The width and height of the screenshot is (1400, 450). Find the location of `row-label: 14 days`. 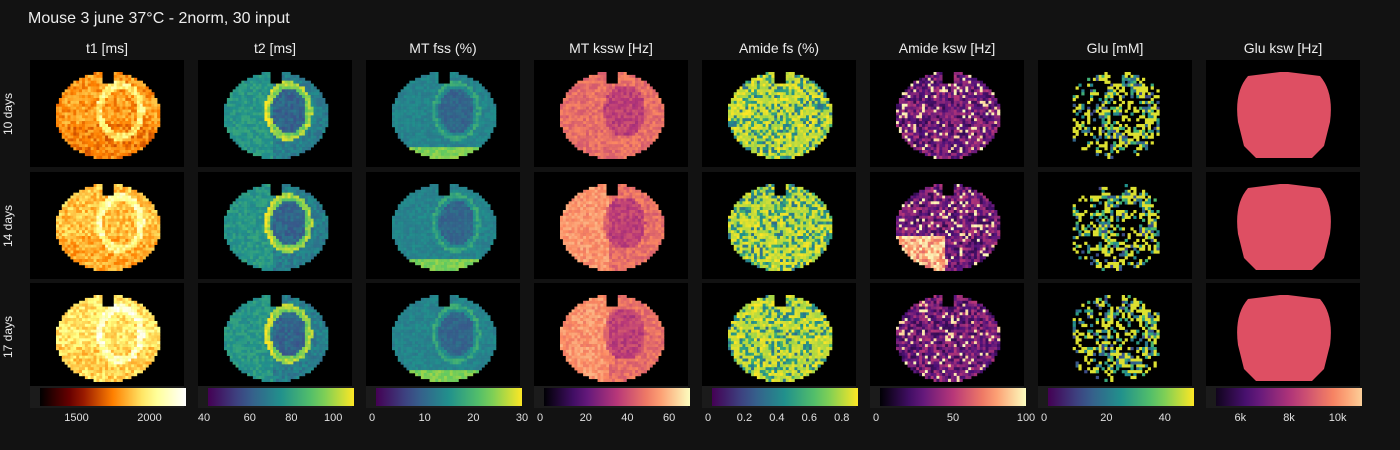

row-label: 14 days is located at coordinates (8, 225).